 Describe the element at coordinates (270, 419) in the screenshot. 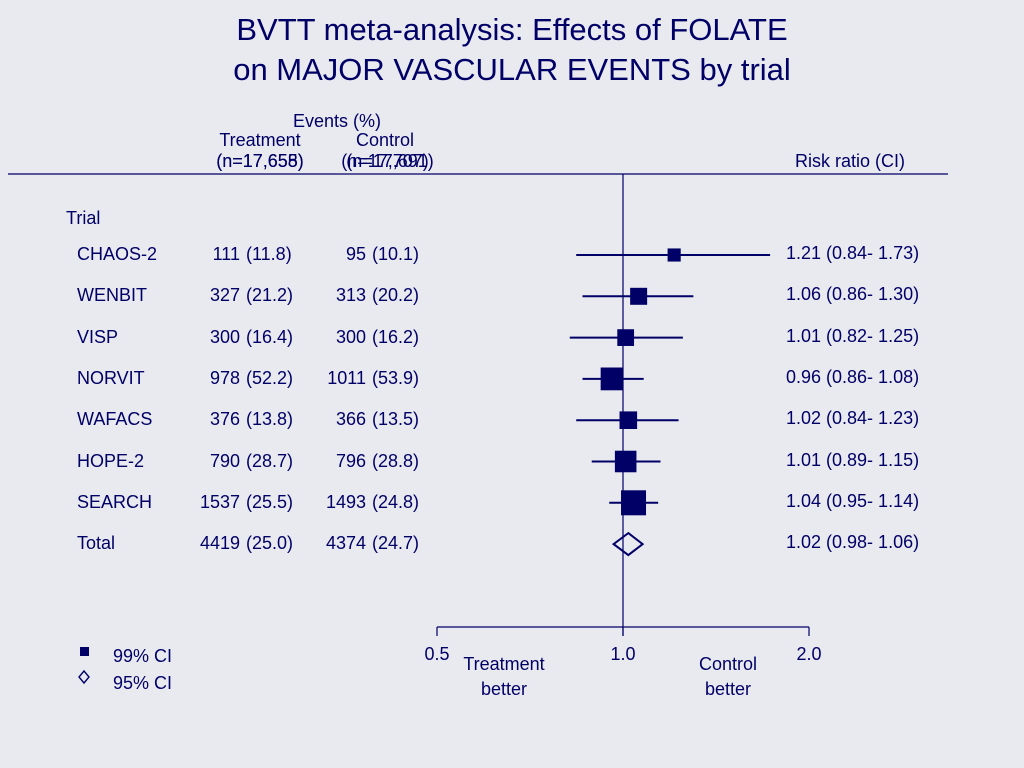

I see `treatment-pct-wafacs: (13.8)` at that location.